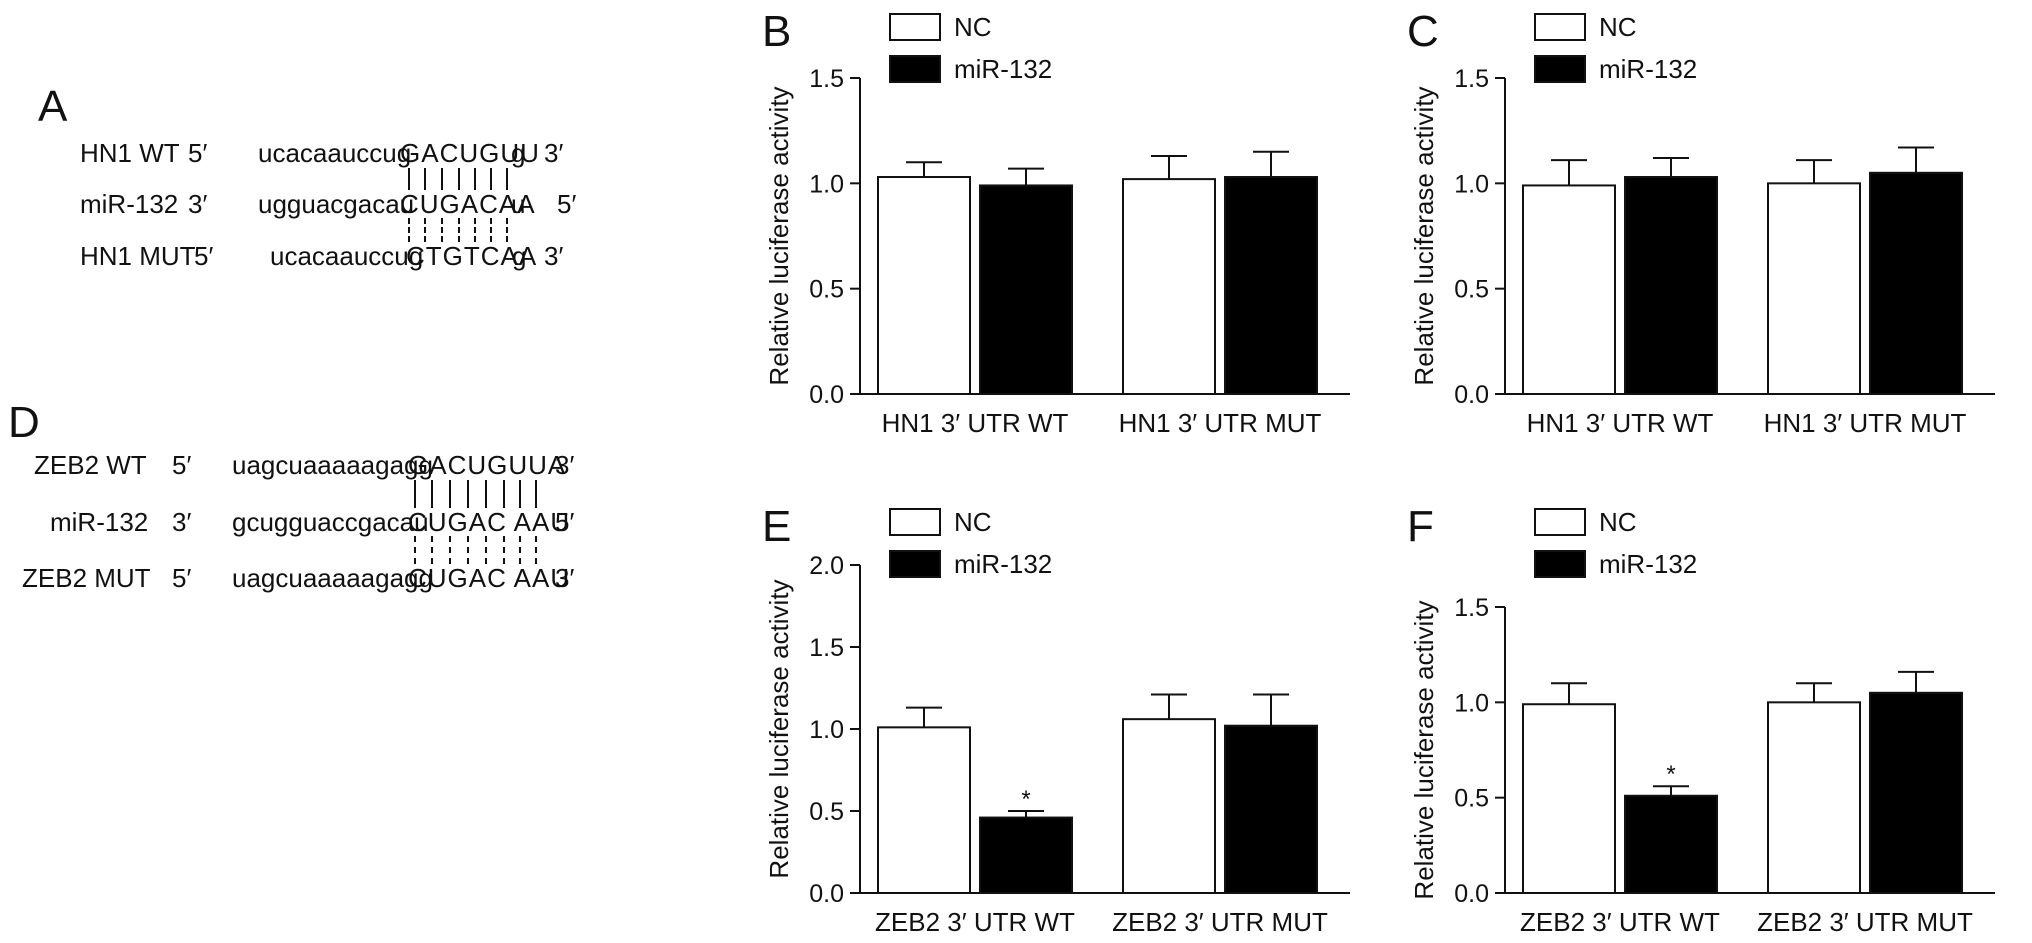 The height and width of the screenshot is (943, 2032). Describe the element at coordinates (347, 256) in the screenshot. I see `seq-lower-hn1-mut: ucacaauccug` at that location.